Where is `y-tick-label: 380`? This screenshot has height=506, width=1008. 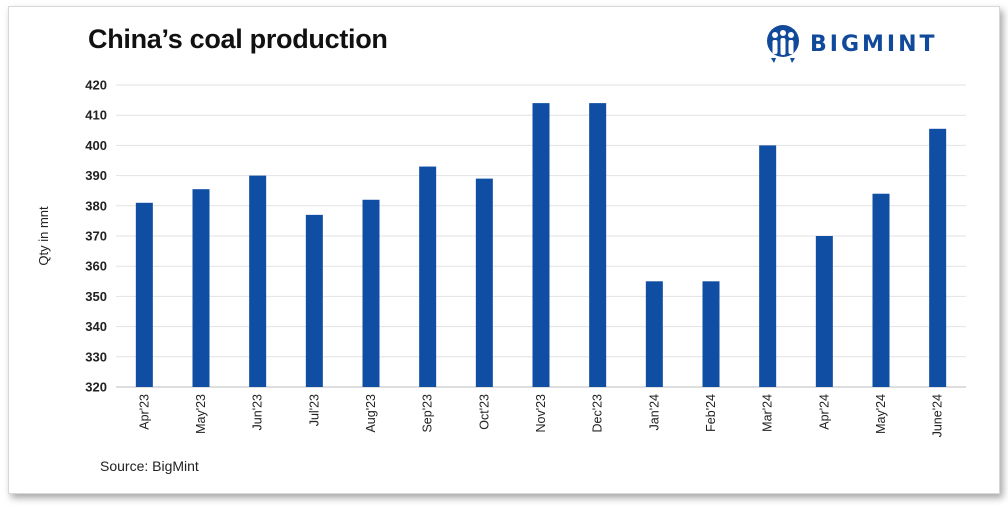 y-tick-label: 380 is located at coordinates (96, 205).